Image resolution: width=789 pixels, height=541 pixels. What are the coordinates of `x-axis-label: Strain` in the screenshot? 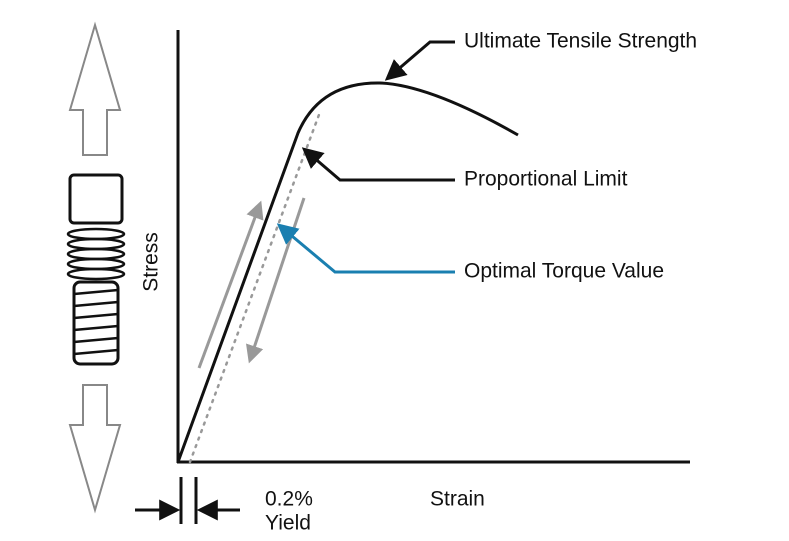 It's located at (457, 499).